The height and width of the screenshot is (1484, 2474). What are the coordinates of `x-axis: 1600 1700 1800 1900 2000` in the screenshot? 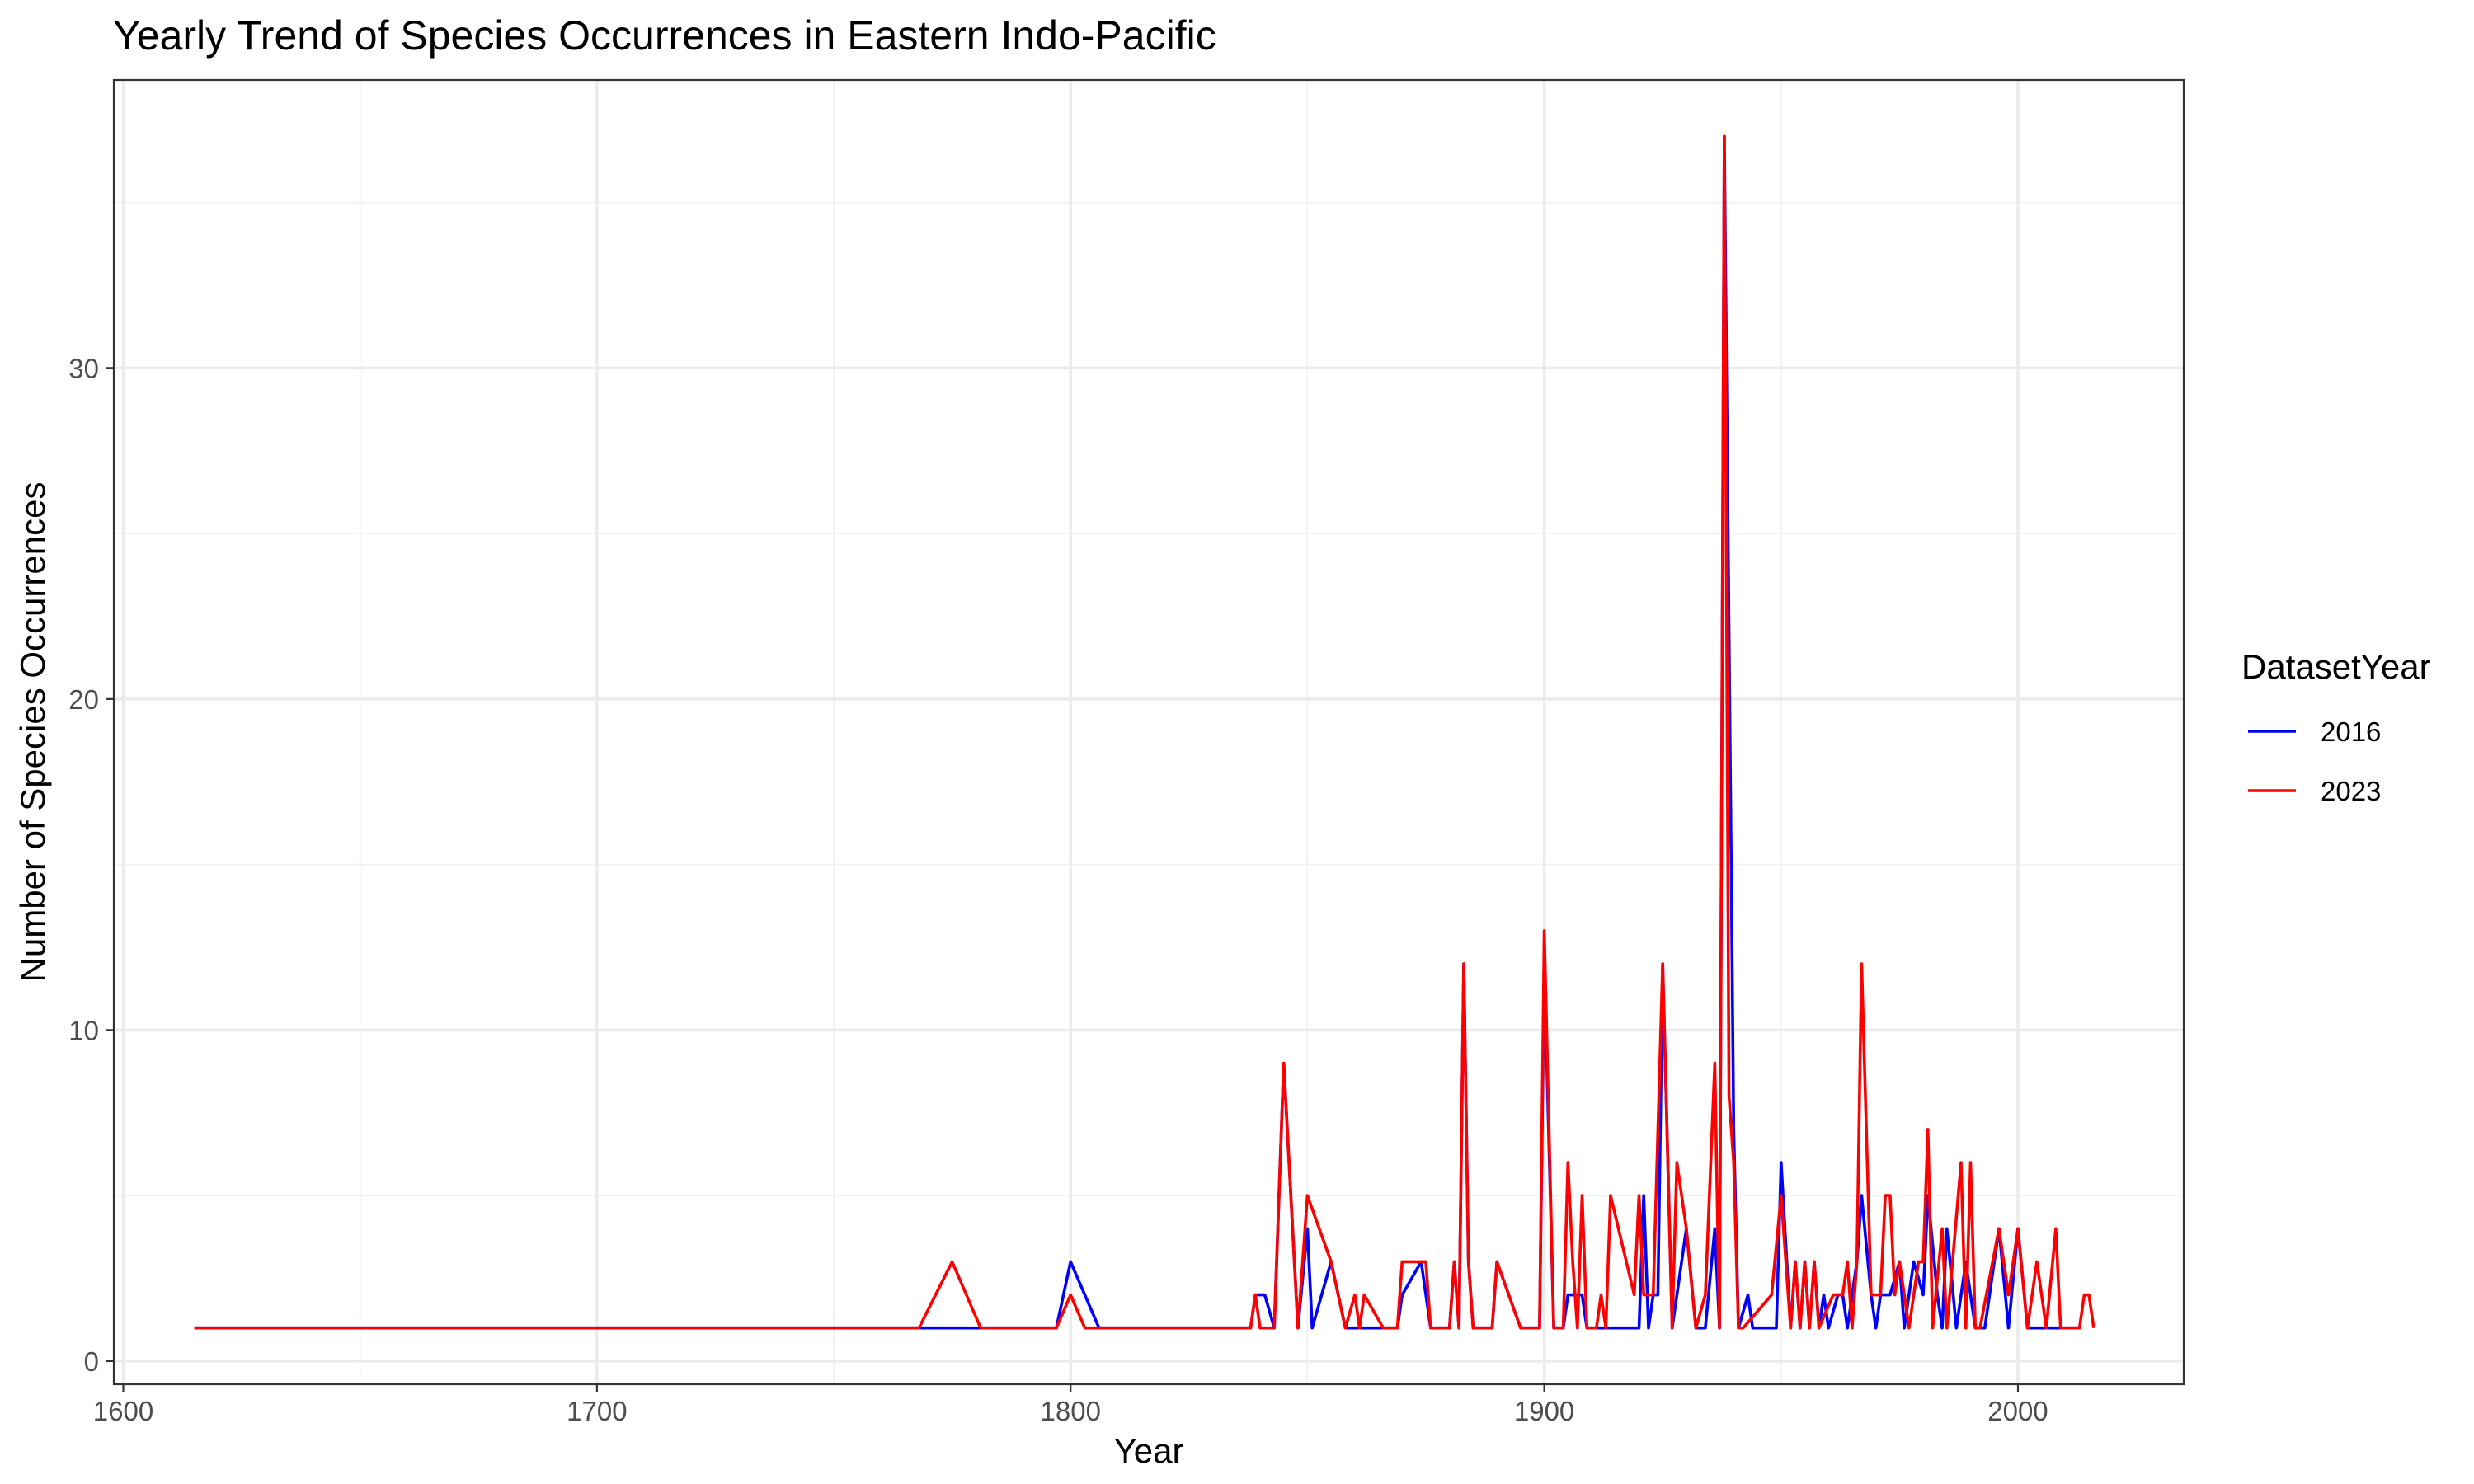 It's located at (1070, 1405).